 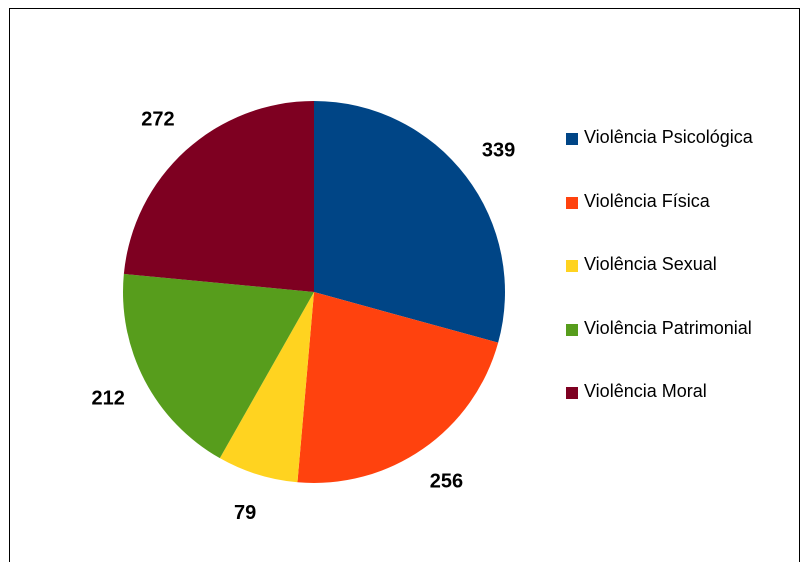 I want to click on legend-item: Violência Física, so click(x=673, y=222).